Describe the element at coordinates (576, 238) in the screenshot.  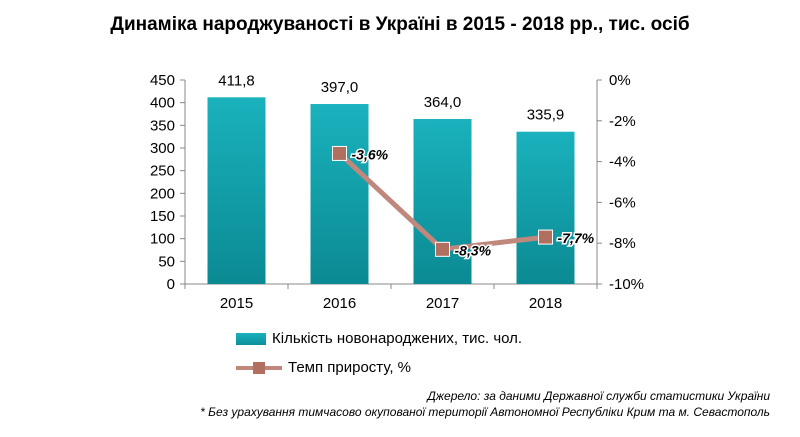
I see `line-data-label: -7,7%` at that location.